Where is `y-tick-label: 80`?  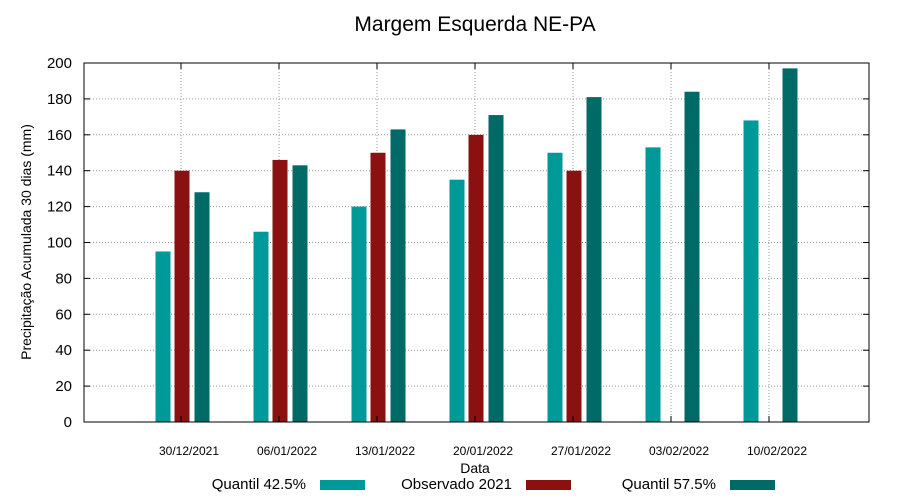 y-tick-label: 80 is located at coordinates (63, 278).